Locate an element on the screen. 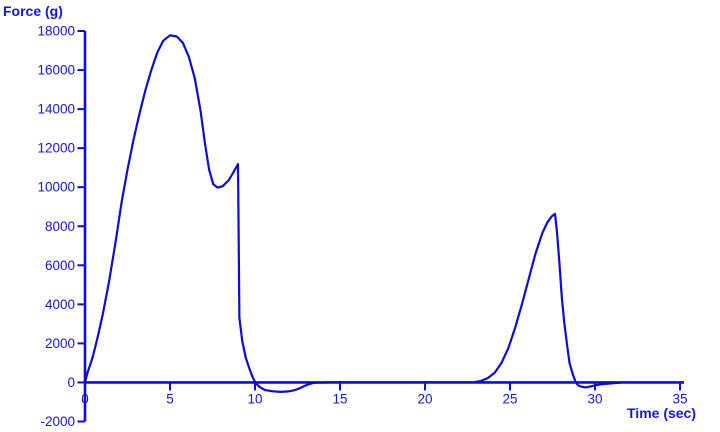  y-tick-label: 18000 is located at coordinates (56, 31).